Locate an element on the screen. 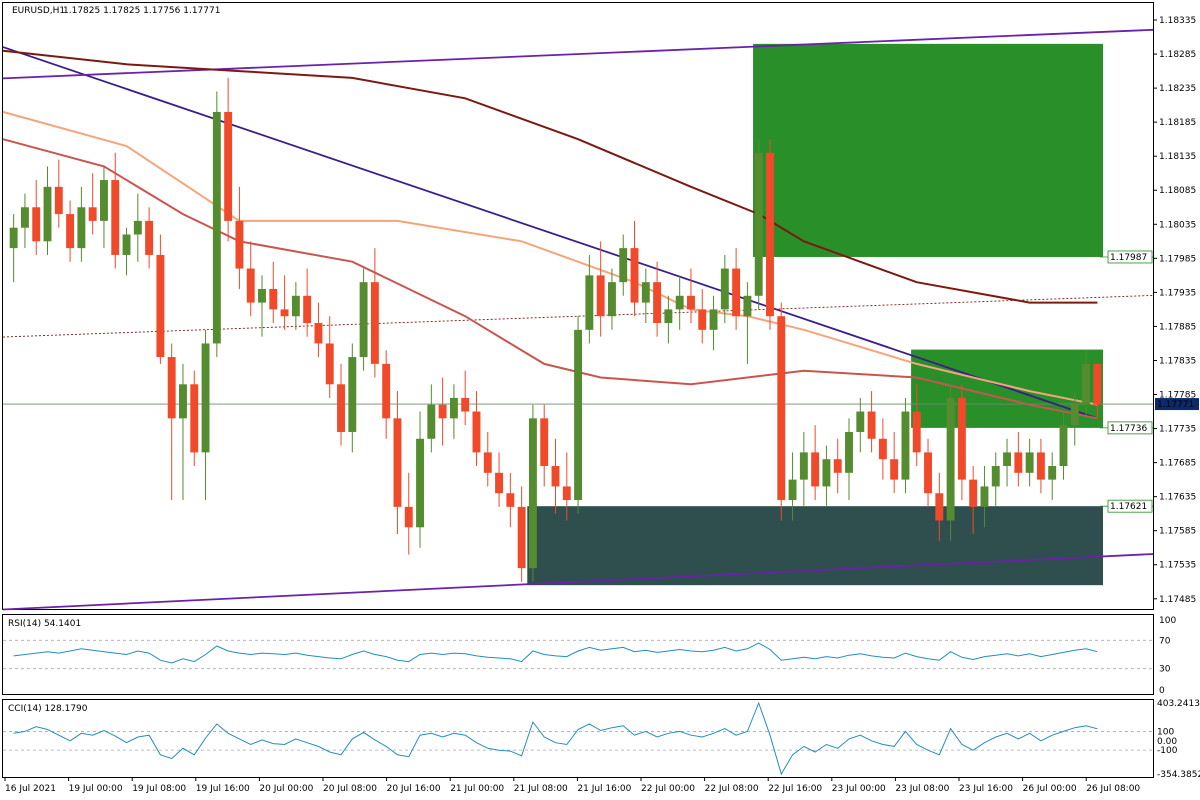 The height and width of the screenshot is (800, 1200). time-tick-label: 20 Jul 00:00 is located at coordinates (286, 789).